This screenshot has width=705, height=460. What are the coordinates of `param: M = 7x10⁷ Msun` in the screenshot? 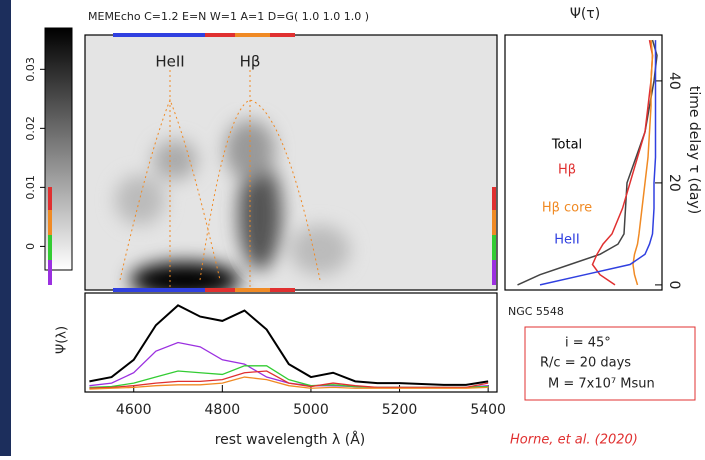 It's located at (601, 384).